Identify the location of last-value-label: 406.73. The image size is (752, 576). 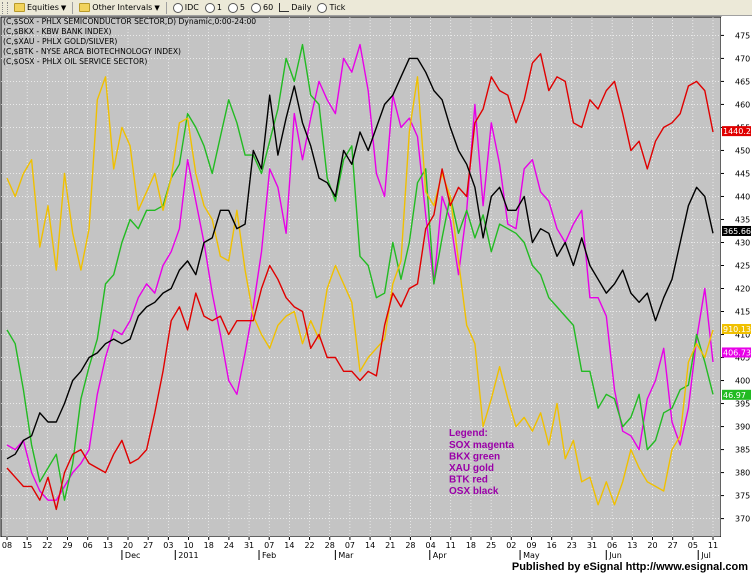
(737, 352).